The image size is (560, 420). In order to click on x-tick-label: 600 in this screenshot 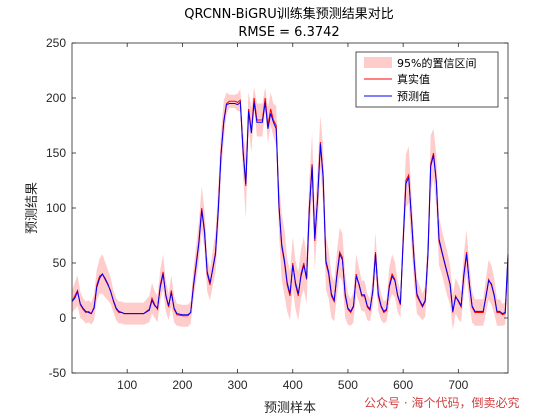, I will do `click(403, 385)`.